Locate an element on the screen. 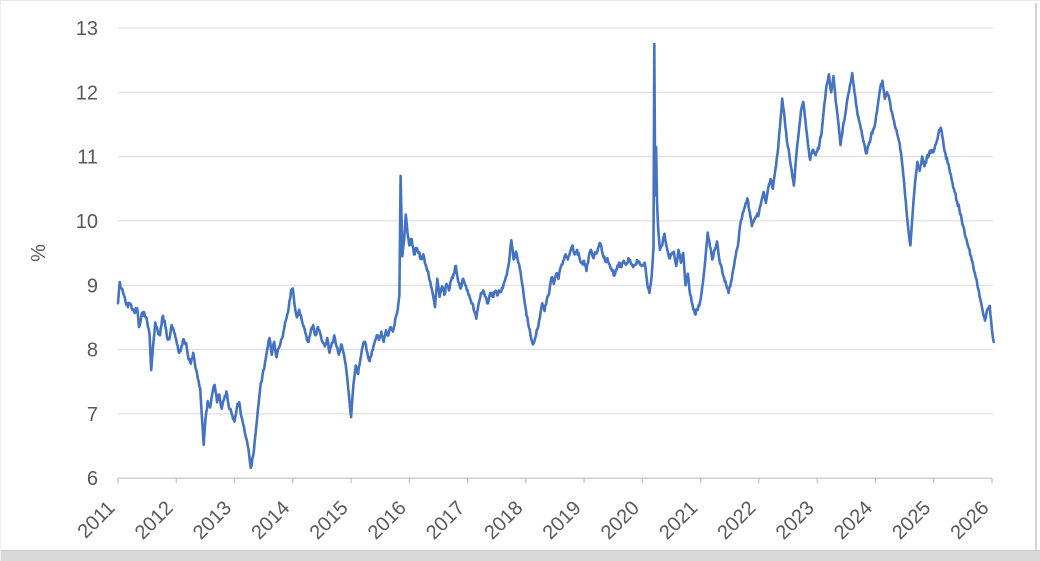  y-tick-label: 6 is located at coordinates (92, 479).